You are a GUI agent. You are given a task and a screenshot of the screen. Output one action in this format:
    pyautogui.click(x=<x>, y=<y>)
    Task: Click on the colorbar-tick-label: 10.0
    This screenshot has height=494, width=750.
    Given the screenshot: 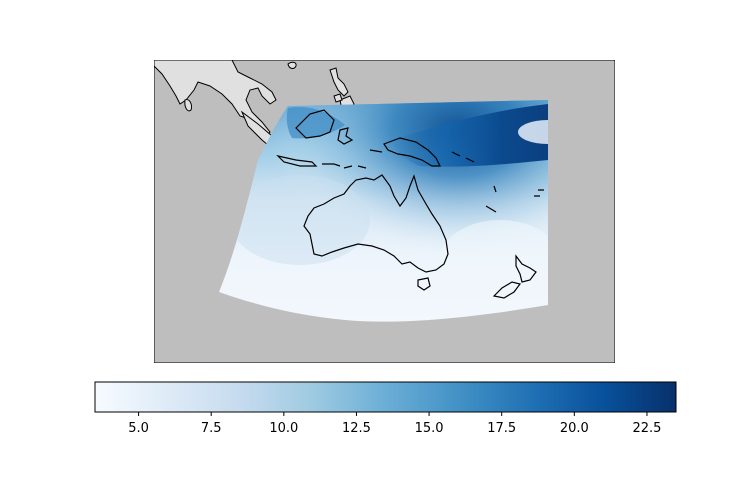 What is the action you would take?
    pyautogui.click(x=283, y=428)
    